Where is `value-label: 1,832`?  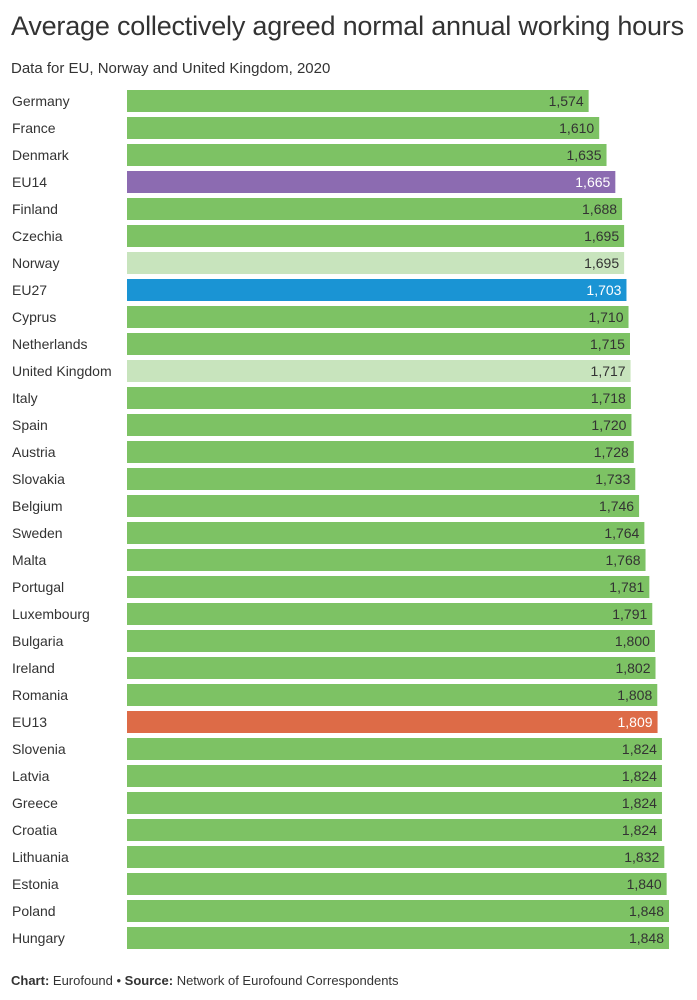 value-label: 1,832 is located at coordinates (641, 857).